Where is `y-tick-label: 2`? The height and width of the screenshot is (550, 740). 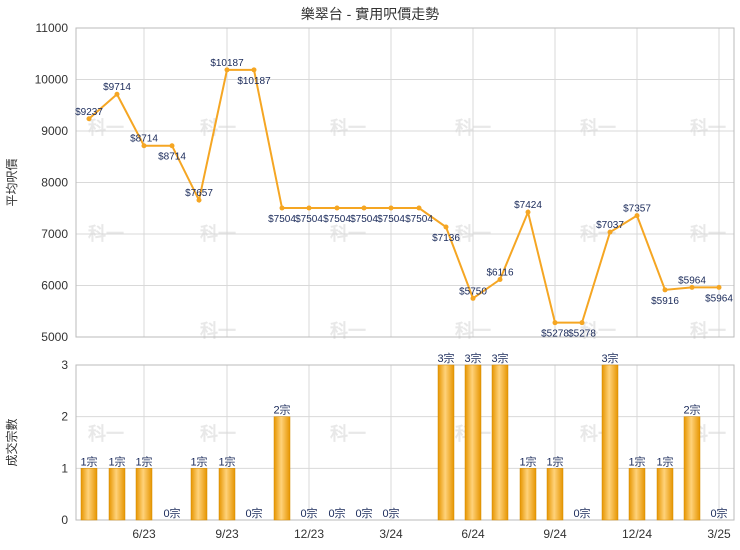
y-tick-label: 2 is located at coordinates (64, 417).